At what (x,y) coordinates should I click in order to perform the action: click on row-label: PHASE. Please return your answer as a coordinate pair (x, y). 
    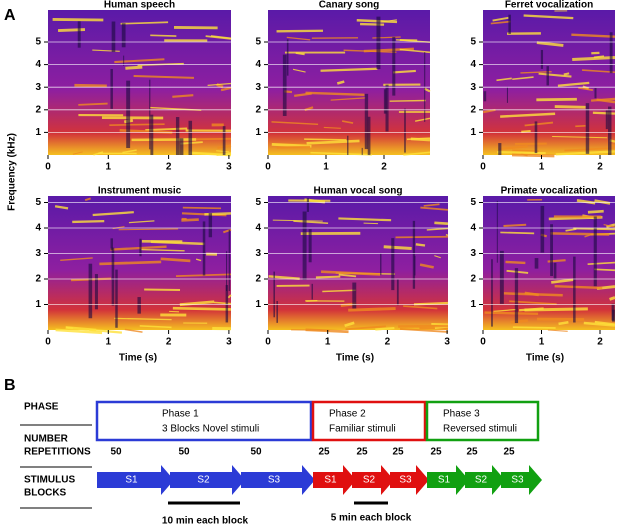
    Looking at the image, I should click on (41, 407).